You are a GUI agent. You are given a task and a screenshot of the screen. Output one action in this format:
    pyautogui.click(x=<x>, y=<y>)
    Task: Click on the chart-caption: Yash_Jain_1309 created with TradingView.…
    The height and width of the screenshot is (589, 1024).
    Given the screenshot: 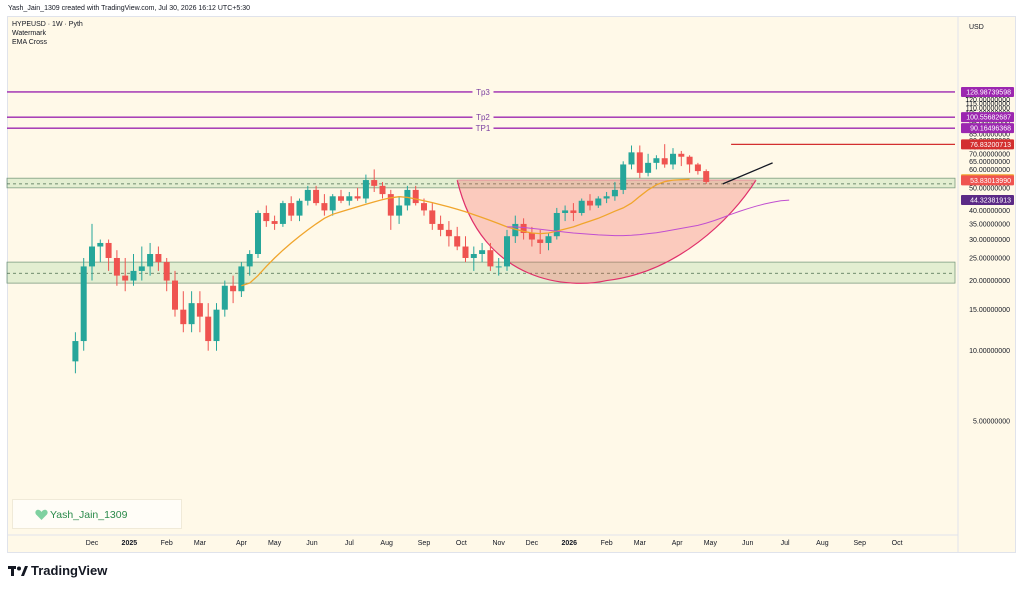 What is the action you would take?
    pyautogui.click(x=129, y=8)
    